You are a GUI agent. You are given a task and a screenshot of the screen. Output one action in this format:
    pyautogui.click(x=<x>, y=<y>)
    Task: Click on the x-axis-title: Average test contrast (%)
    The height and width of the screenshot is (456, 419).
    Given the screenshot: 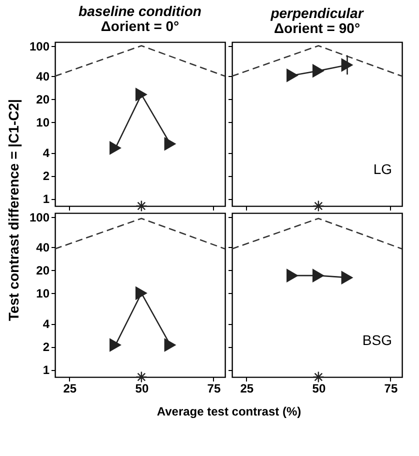 What is the action you would take?
    pyautogui.click(x=229, y=411)
    